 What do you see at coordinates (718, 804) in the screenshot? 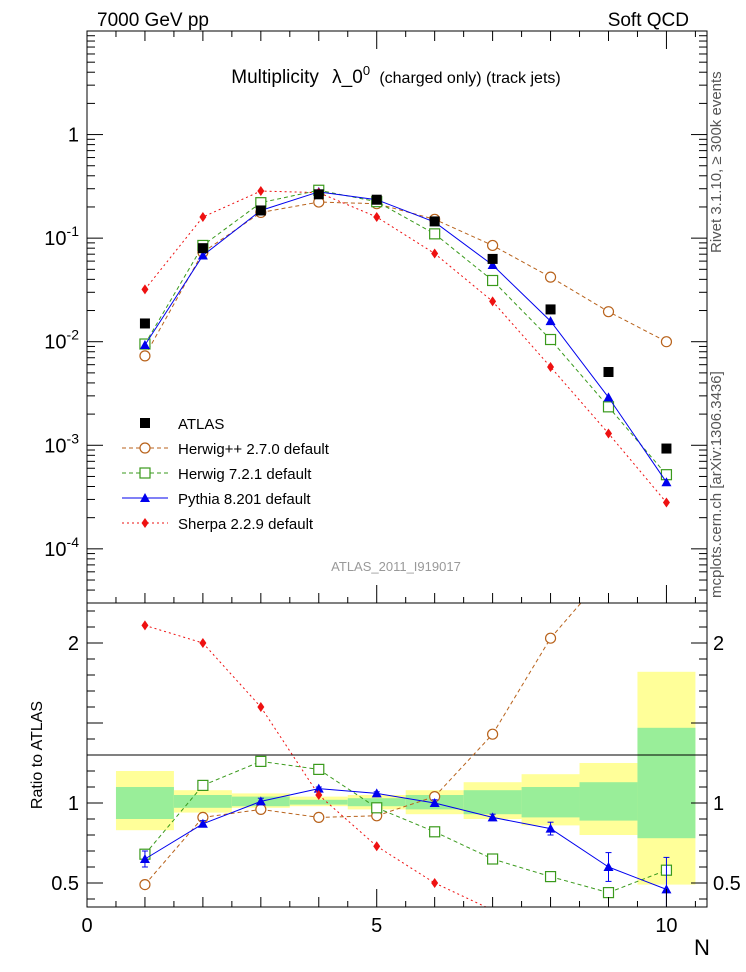
I see `ratio-tick-label-right: 1` at bounding box center [718, 804].